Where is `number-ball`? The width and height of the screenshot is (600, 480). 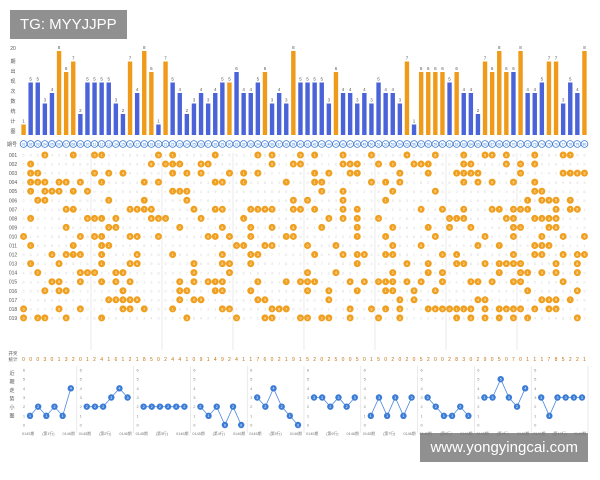 number-ball is located at coordinates (584, 144).